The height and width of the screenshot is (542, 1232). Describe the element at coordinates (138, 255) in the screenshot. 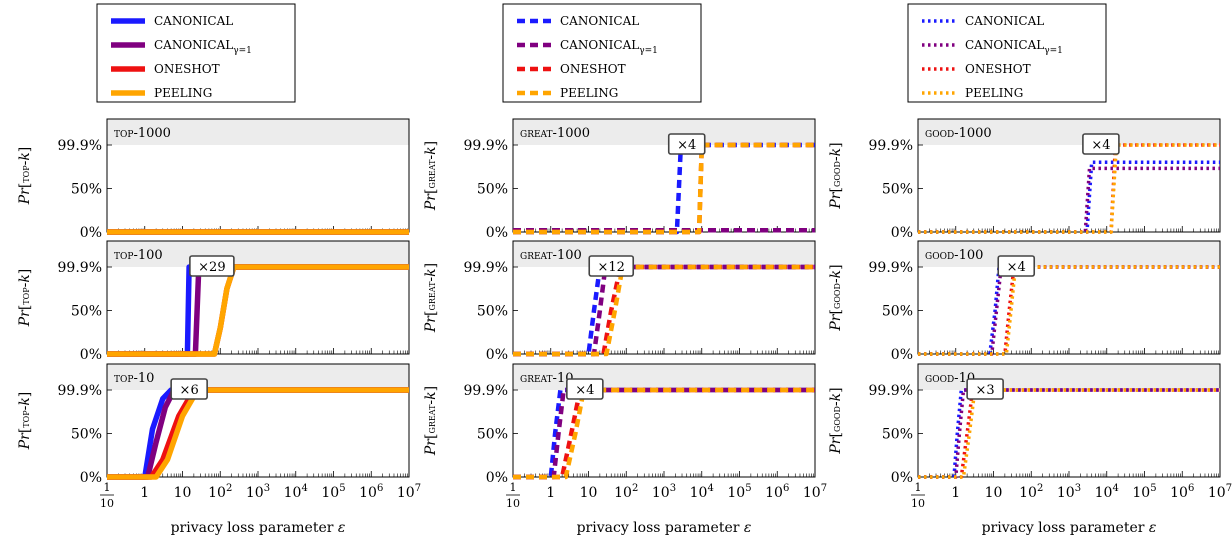

I see `panel-title: top-100` at that location.